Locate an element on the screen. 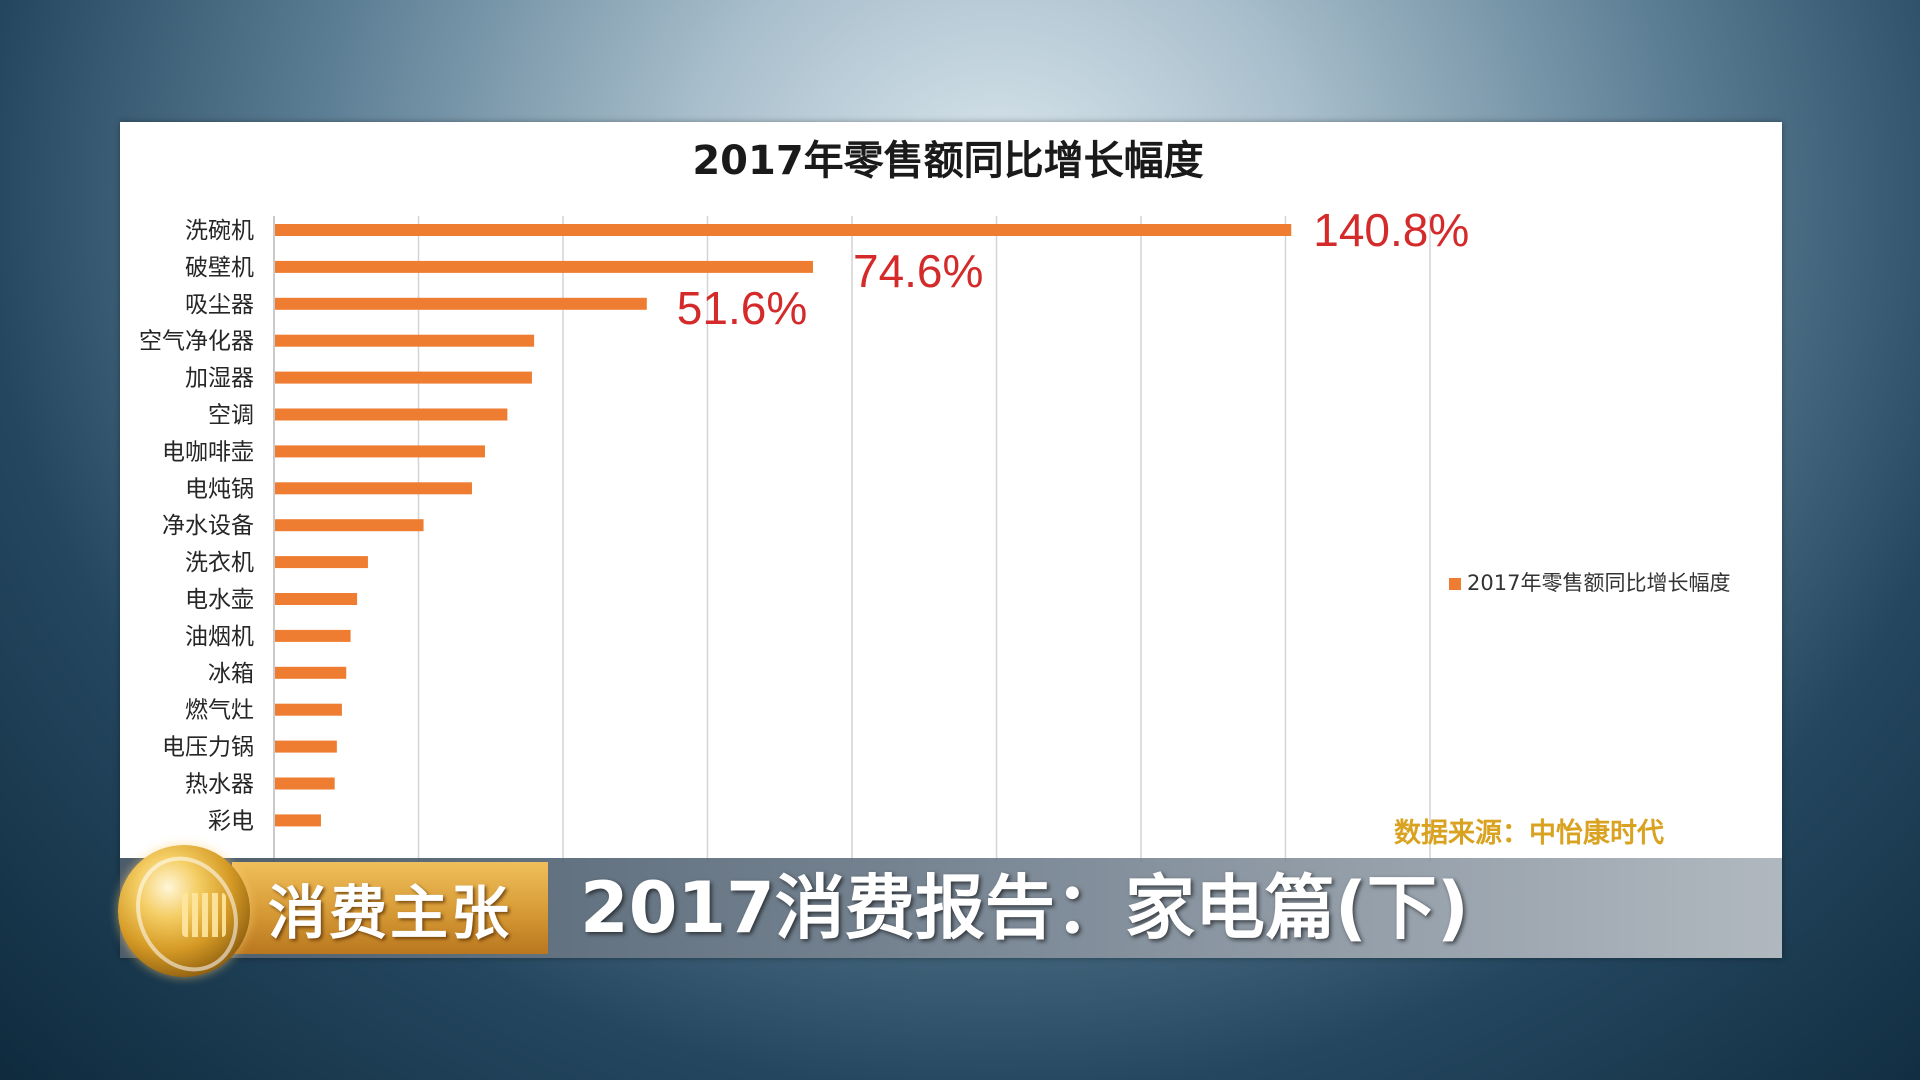 The height and width of the screenshot is (1080, 1920). data-source: 数据来源：中怡康时代 is located at coordinates (1529, 833).